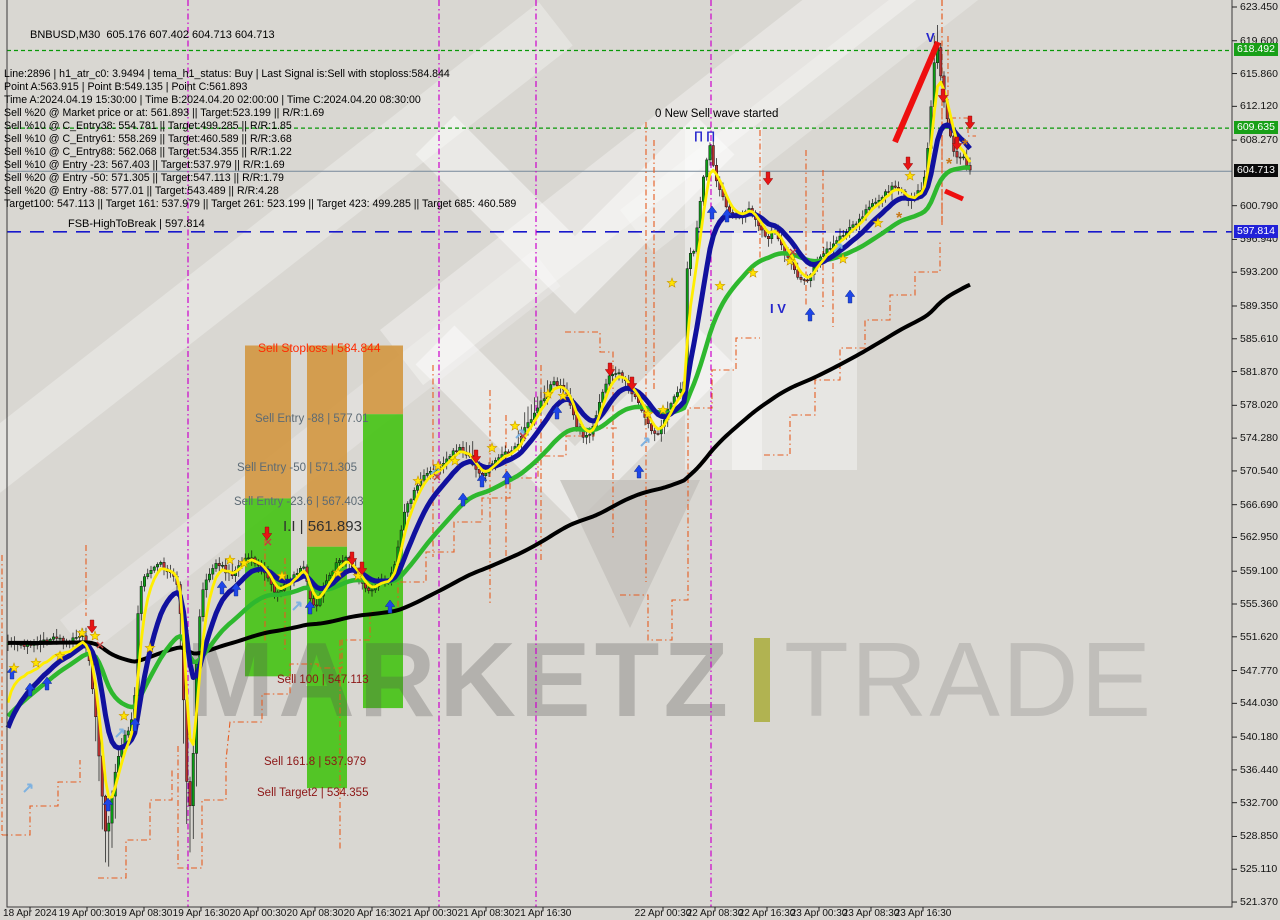 This screenshot has height=920, width=1280. What do you see at coordinates (136, 224) in the screenshot?
I see `annotation-label: FSB-HighToBreak | 597.814` at bounding box center [136, 224].